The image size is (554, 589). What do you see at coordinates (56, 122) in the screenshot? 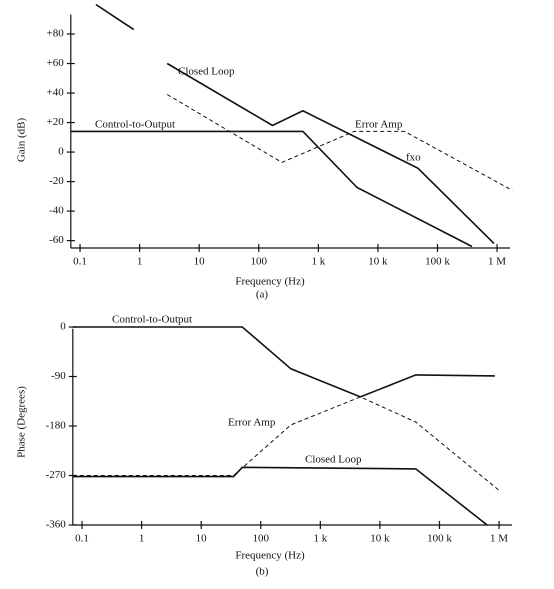
I see `y-tick-label: +20` at bounding box center [56, 122].